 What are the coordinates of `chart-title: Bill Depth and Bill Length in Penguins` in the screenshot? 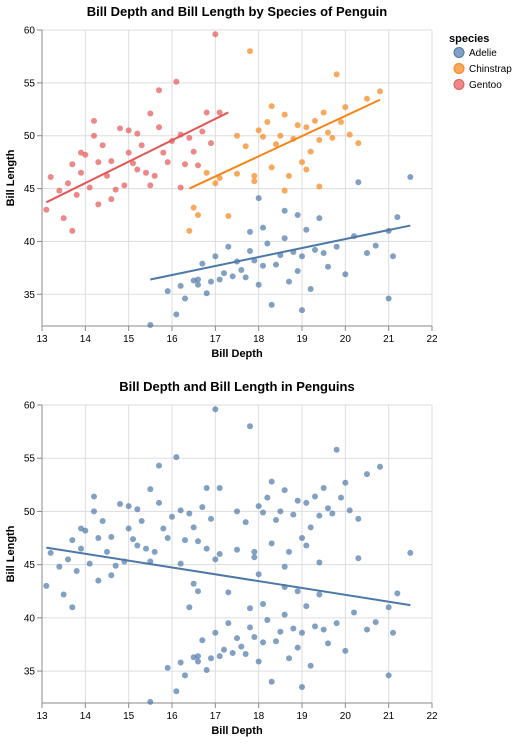 It's located at (236, 386).